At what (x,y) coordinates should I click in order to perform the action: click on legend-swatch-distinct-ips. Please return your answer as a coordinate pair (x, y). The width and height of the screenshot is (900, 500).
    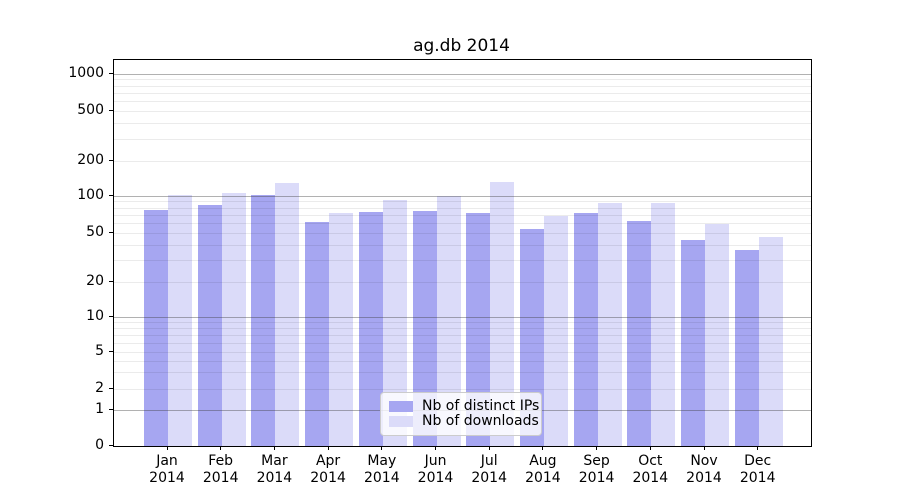
    Looking at the image, I should click on (401, 406).